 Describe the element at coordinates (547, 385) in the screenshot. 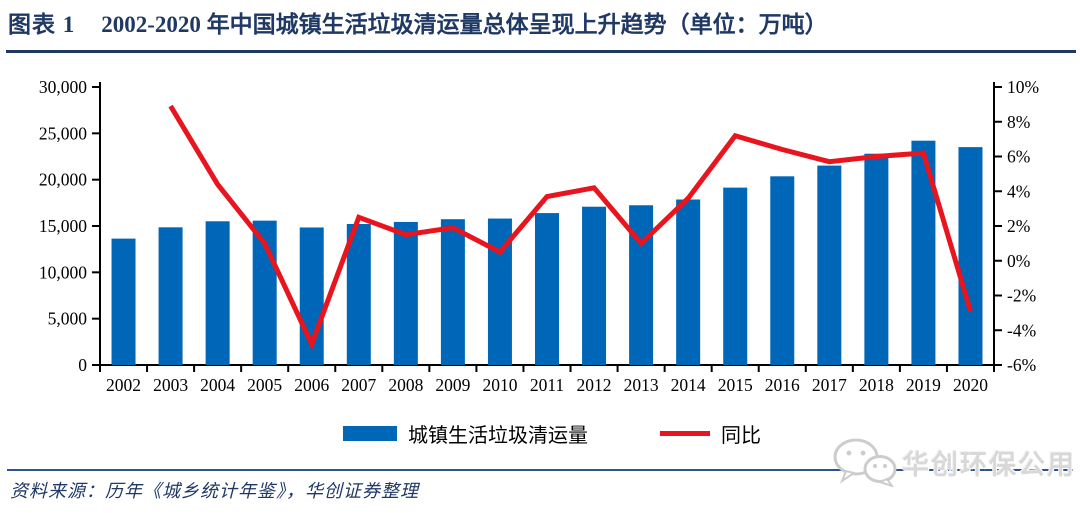

I see `year-label: 2011` at that location.